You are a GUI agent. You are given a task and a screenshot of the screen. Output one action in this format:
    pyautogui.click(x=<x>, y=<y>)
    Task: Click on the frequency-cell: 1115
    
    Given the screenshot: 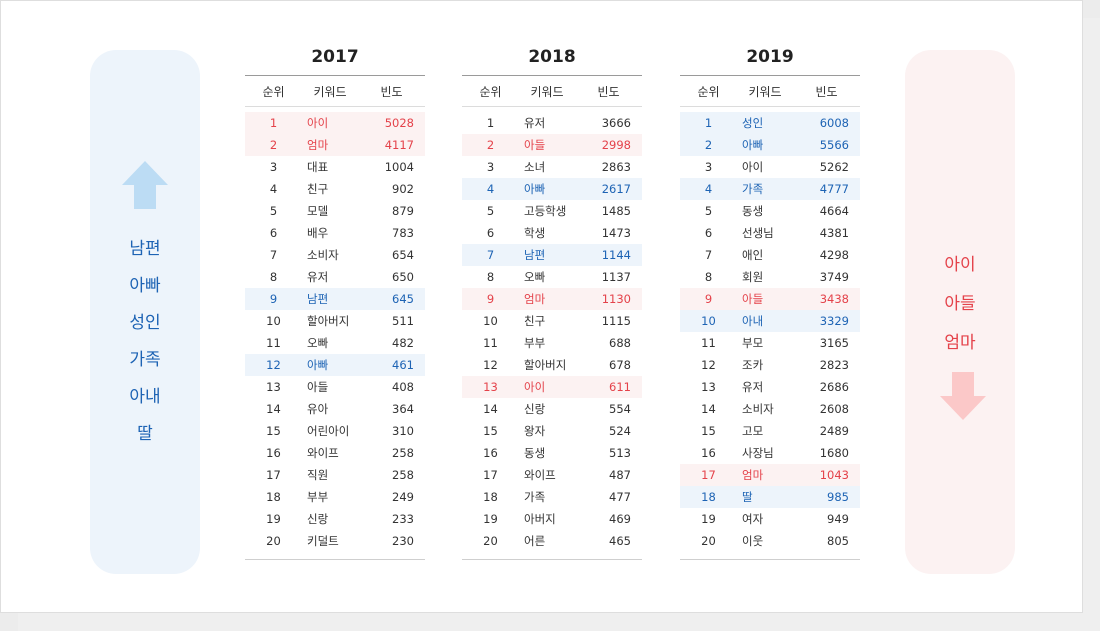 What is the action you would take?
    pyautogui.click(x=616, y=321)
    